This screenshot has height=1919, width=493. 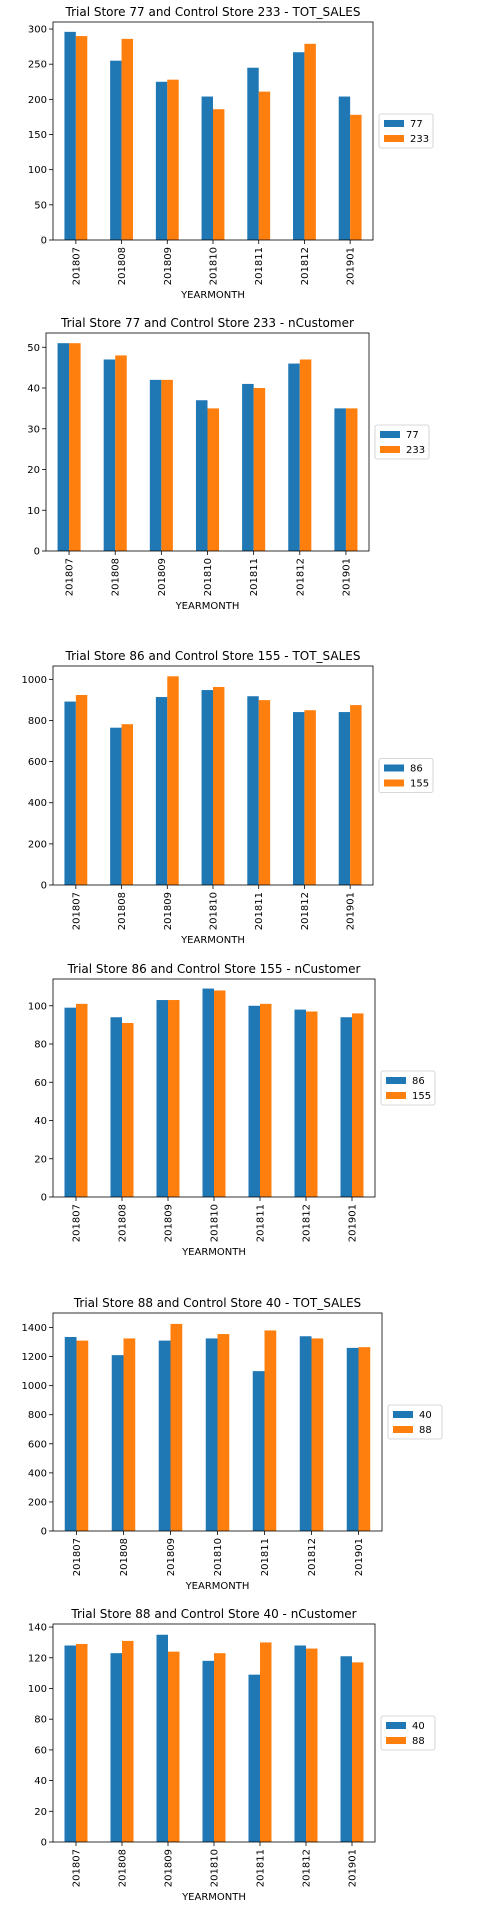 I want to click on y-tick-label: 600, so click(x=37, y=1444).